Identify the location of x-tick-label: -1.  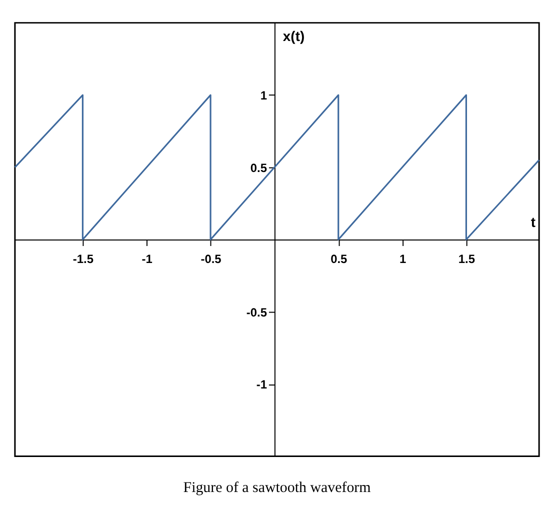
(147, 259).